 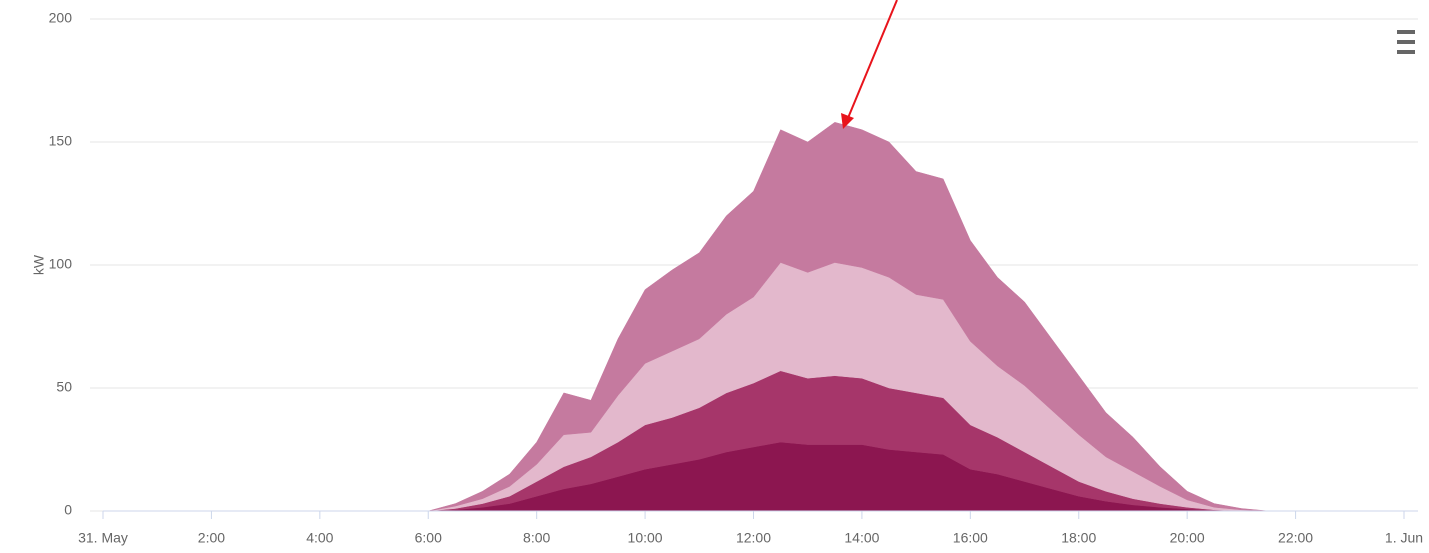 What do you see at coordinates (319, 538) in the screenshot?
I see `x-tick-label: 4:00` at bounding box center [319, 538].